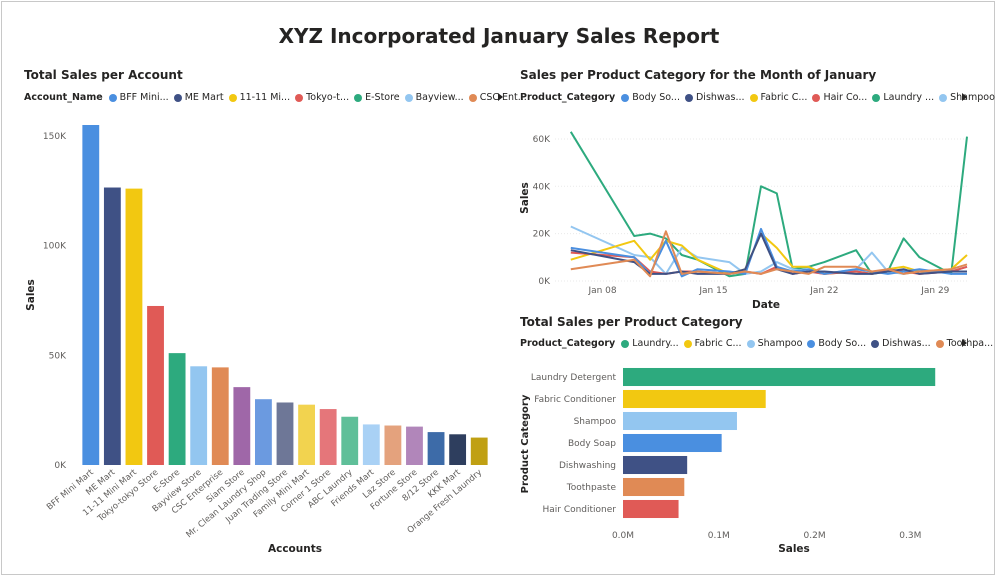 This screenshot has width=998, height=579. Describe the element at coordinates (134, 326) in the screenshot. I see `bar-11-11-mini-mart` at that location.